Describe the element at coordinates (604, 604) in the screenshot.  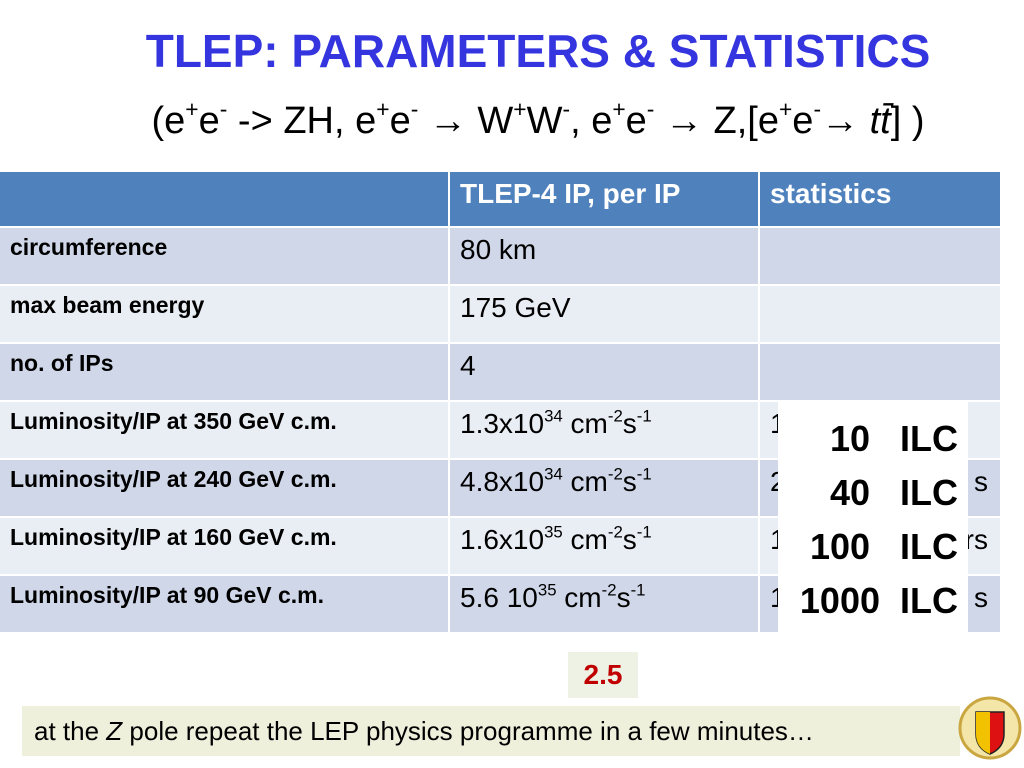
I see `value-cell: 5.6 1035 cm-2s-1` at that location.